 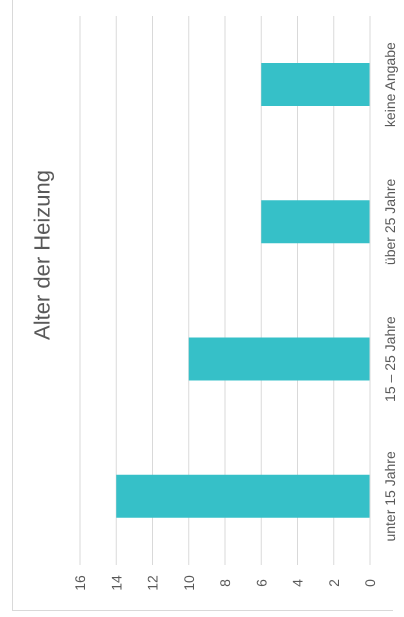 What do you see at coordinates (390, 85) in the screenshot?
I see `y-tick-label: keine Angabe` at bounding box center [390, 85].